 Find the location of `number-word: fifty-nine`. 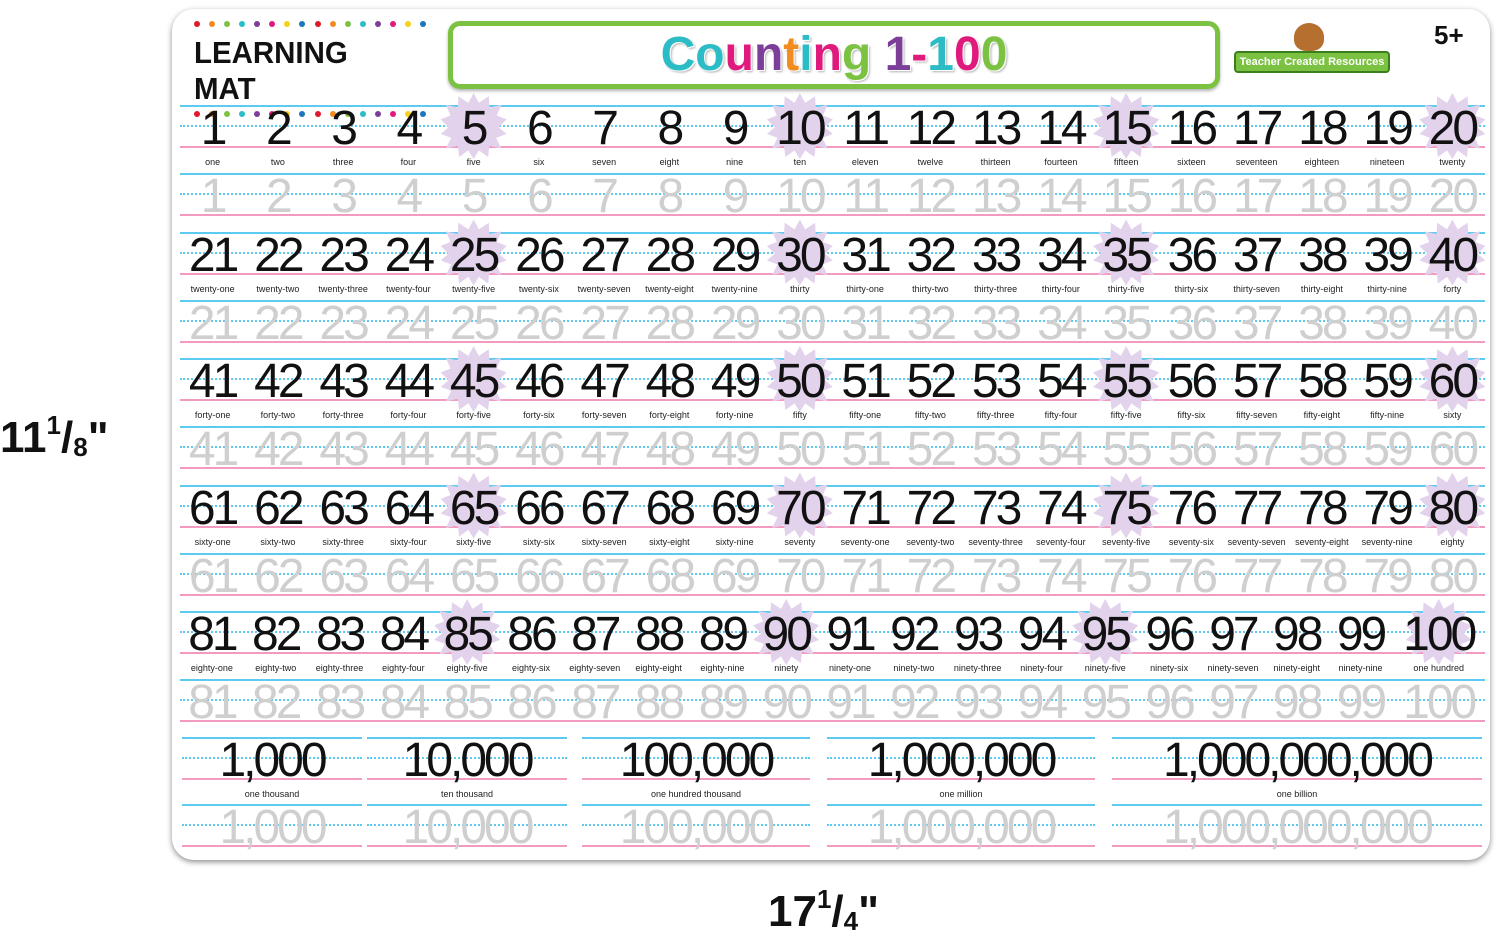

number-word: fifty-nine is located at coordinates (1387, 415).